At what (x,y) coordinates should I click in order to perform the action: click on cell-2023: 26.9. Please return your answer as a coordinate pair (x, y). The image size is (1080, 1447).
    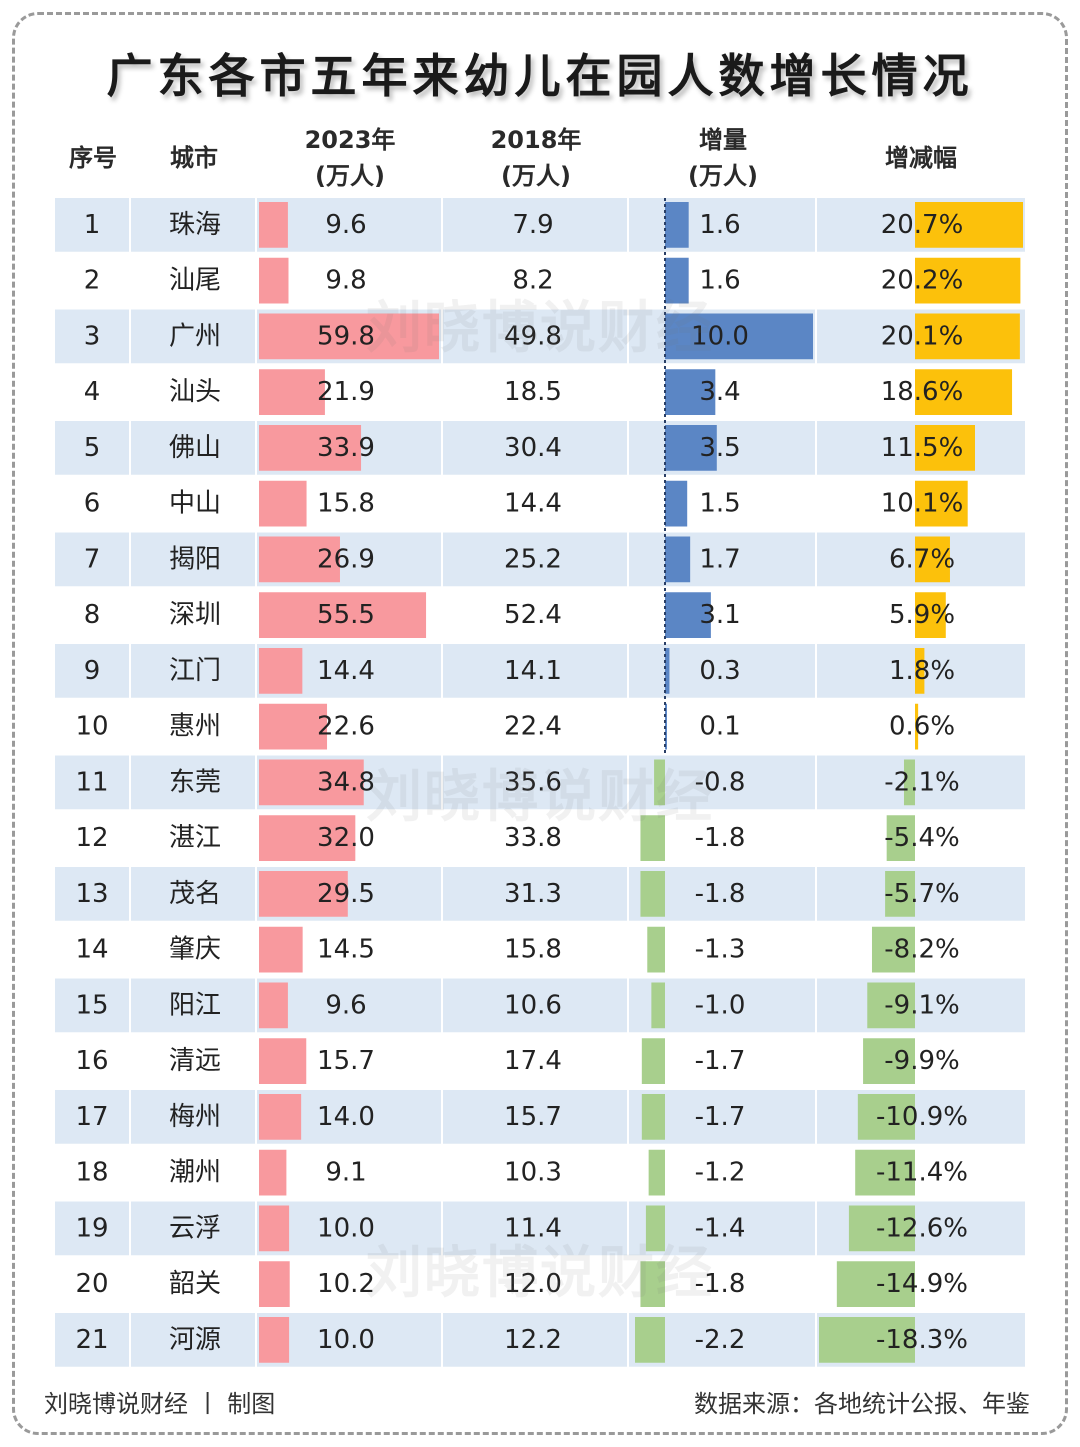
    Looking at the image, I should click on (346, 559).